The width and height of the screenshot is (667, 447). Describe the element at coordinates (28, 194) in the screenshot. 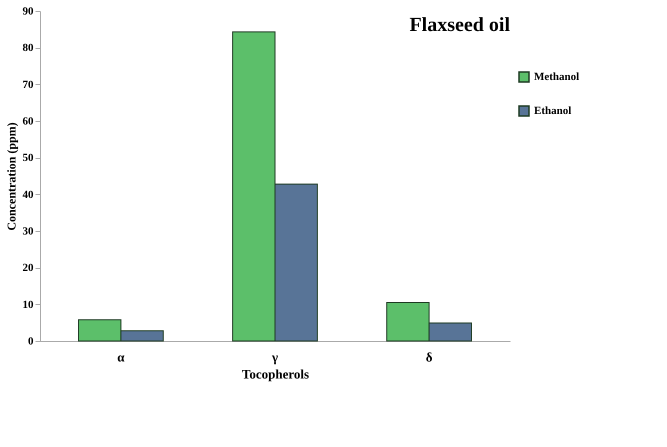

I see `y-tick-label: 40` at that location.